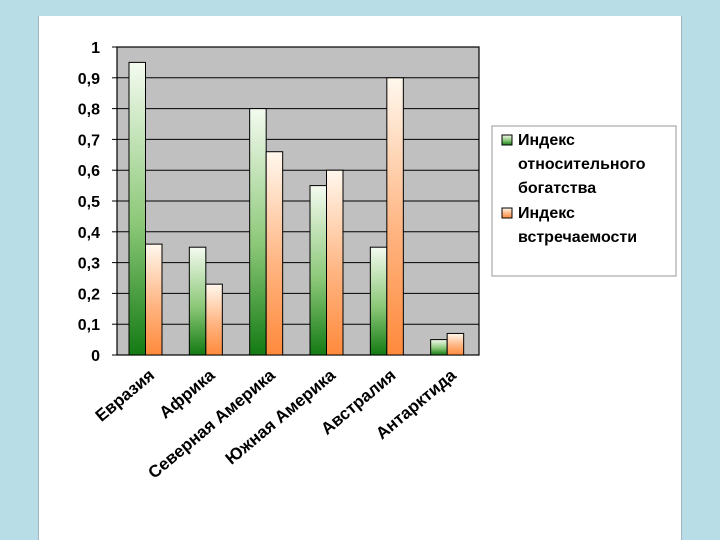 Image resolution: width=720 pixels, height=540 pixels. I want to click on x-category-label: Южная Америка, so click(281, 416).